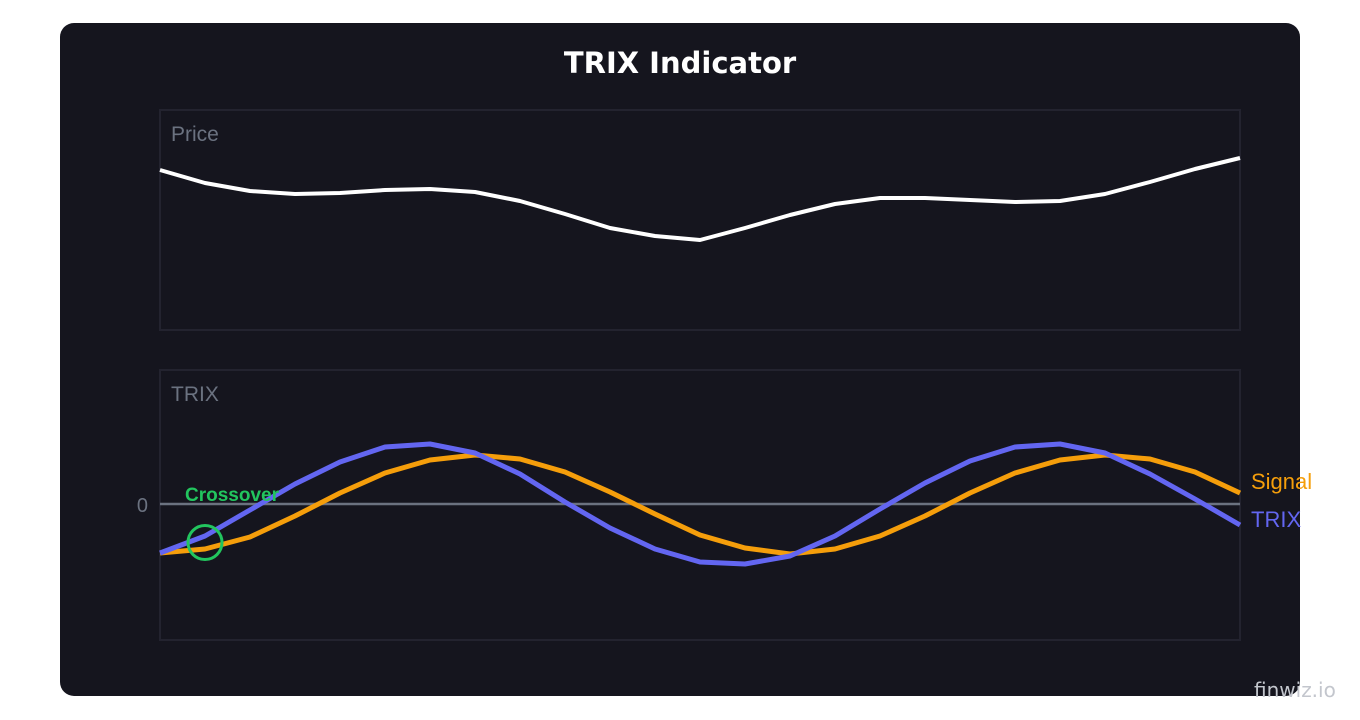  Describe the element at coordinates (1295, 690) in the screenshot. I see `watermark: finwiz.io` at that location.